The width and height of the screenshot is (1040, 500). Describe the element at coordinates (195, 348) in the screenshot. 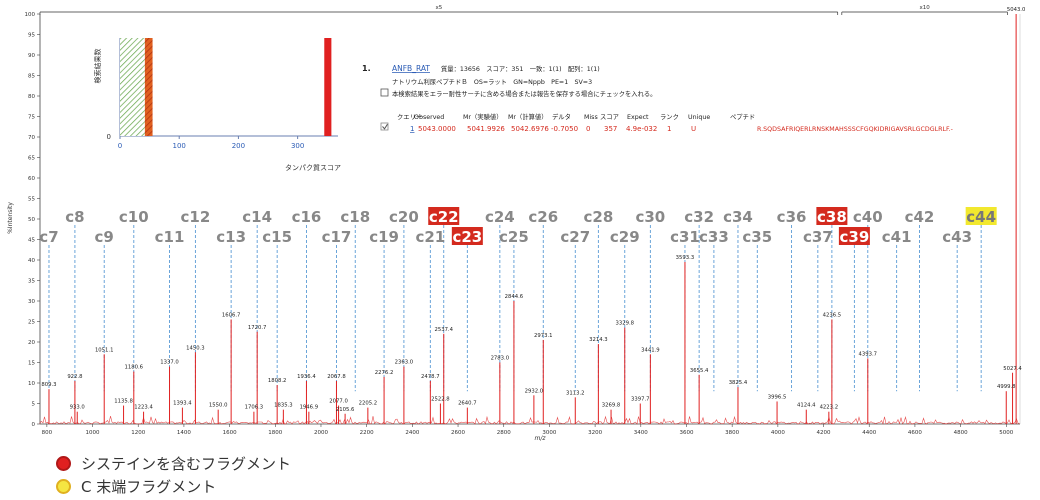

I see `peak-label-9: 1450.3` at that location.